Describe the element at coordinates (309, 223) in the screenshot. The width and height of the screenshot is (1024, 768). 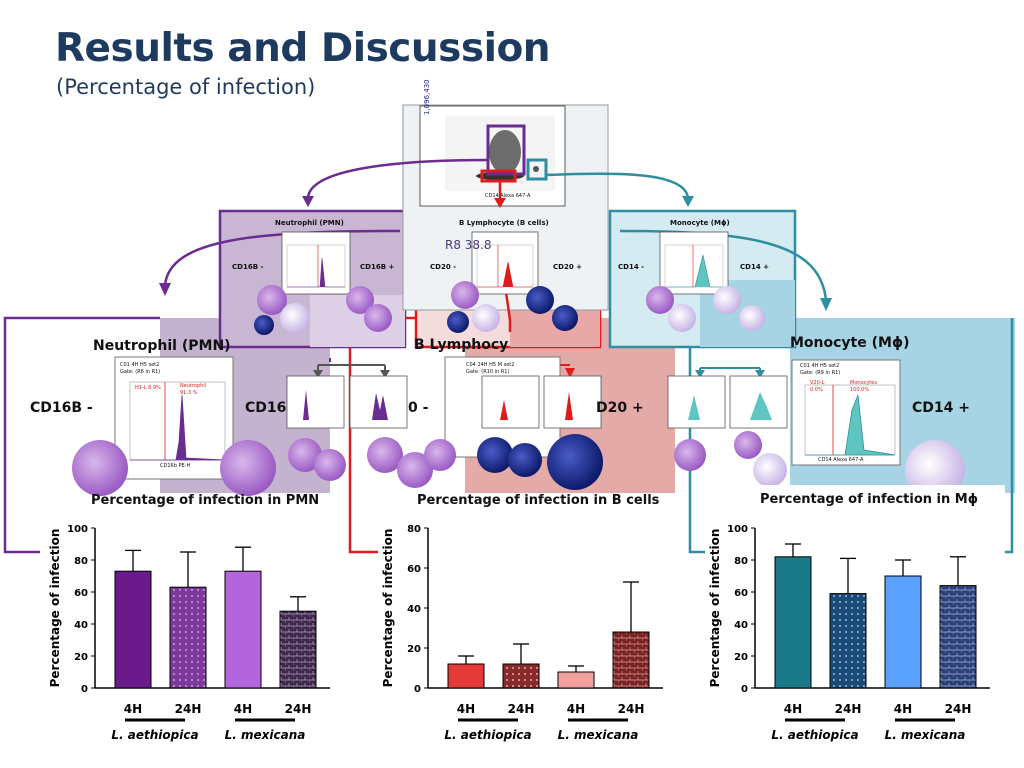
I see `pmn-box-title: Neutrophil (PMN)` at that location.